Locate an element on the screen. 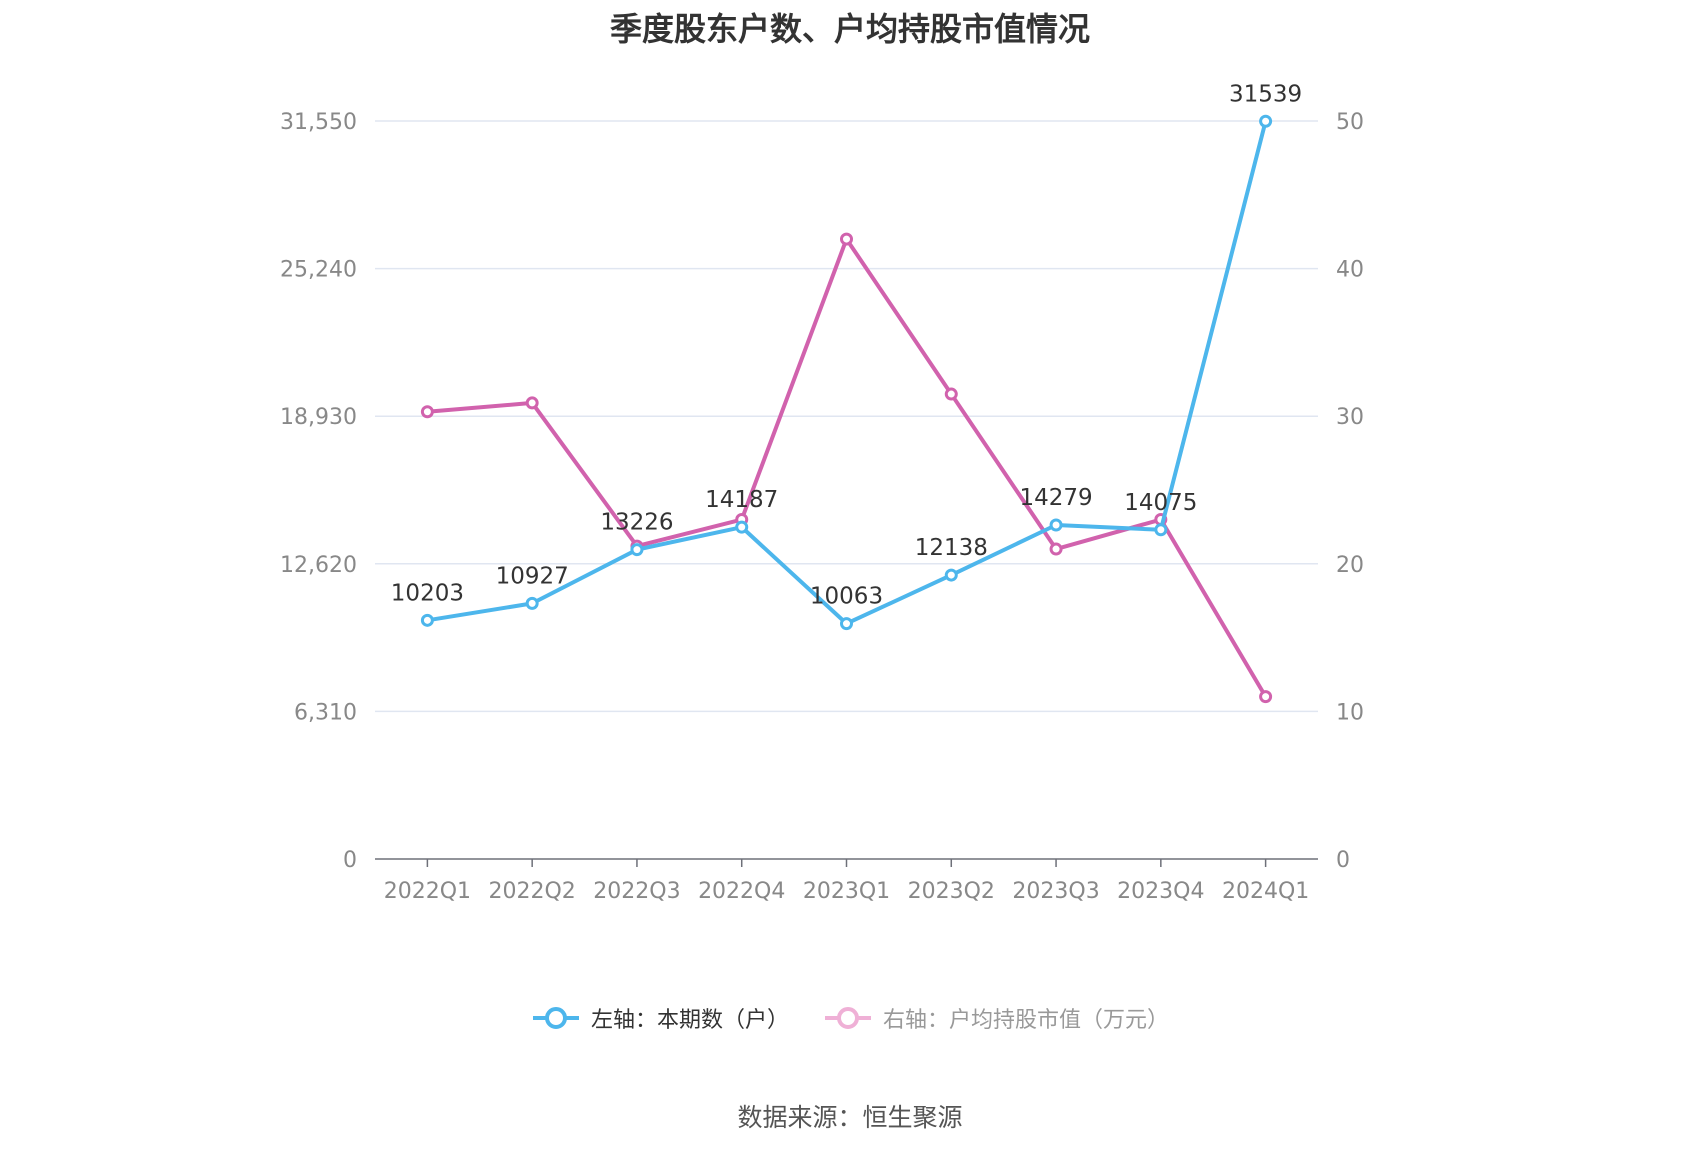  left-axis-tick-label: 0 is located at coordinates (350, 860).